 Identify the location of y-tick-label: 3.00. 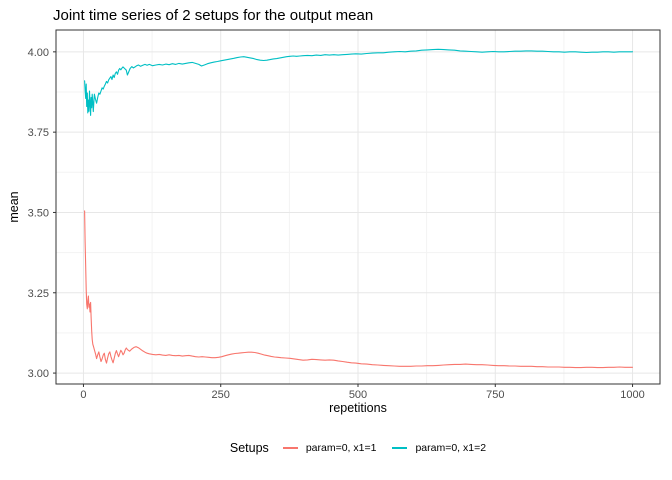
(38, 374).